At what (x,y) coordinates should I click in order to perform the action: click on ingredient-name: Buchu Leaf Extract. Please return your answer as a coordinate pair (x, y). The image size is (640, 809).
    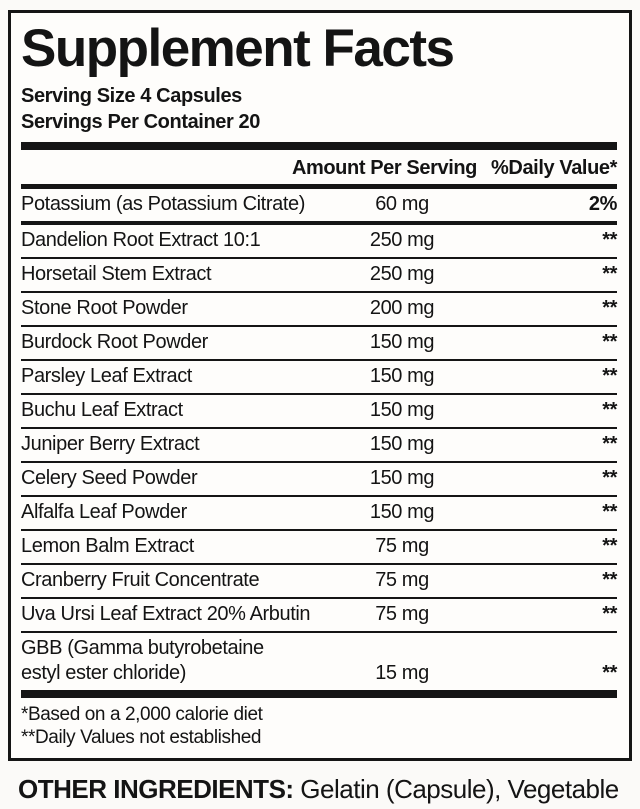
    Looking at the image, I should click on (102, 410).